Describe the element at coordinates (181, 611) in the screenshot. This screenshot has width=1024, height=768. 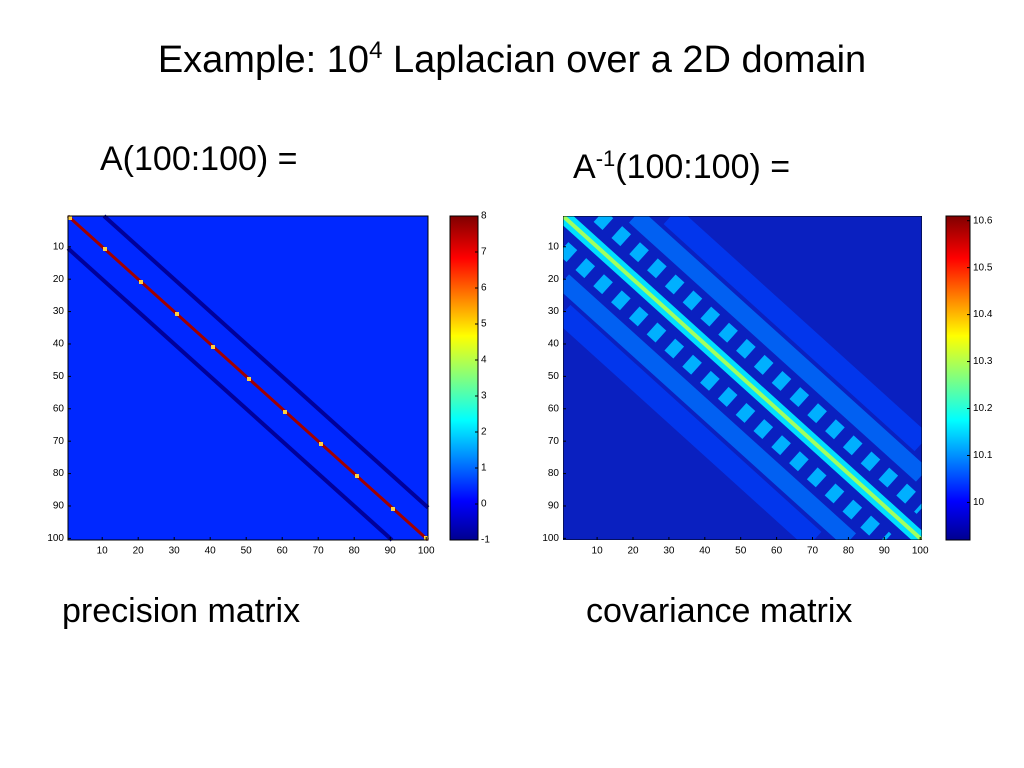
I see `caption: precision matrix` at that location.